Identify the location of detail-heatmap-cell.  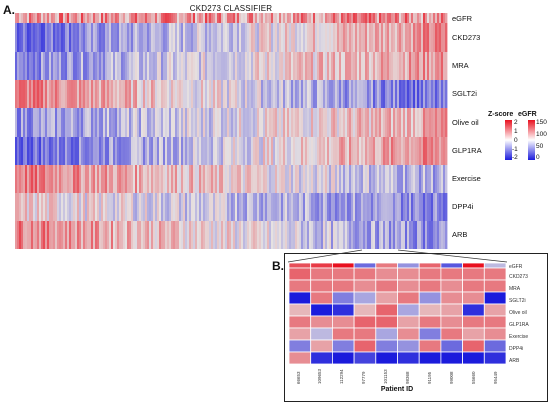
(343, 274).